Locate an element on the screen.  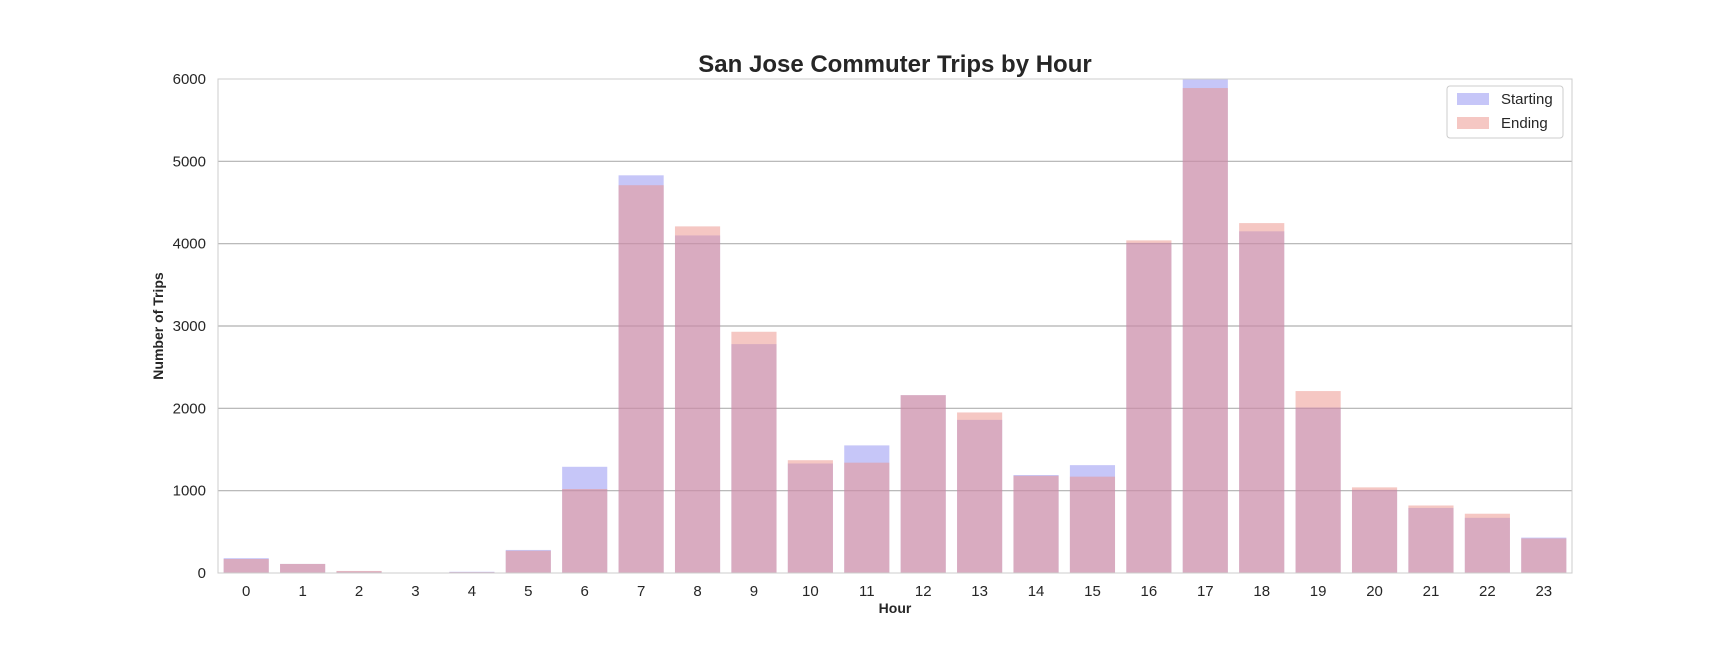
x-tick-label: 15 is located at coordinates (1092, 591).